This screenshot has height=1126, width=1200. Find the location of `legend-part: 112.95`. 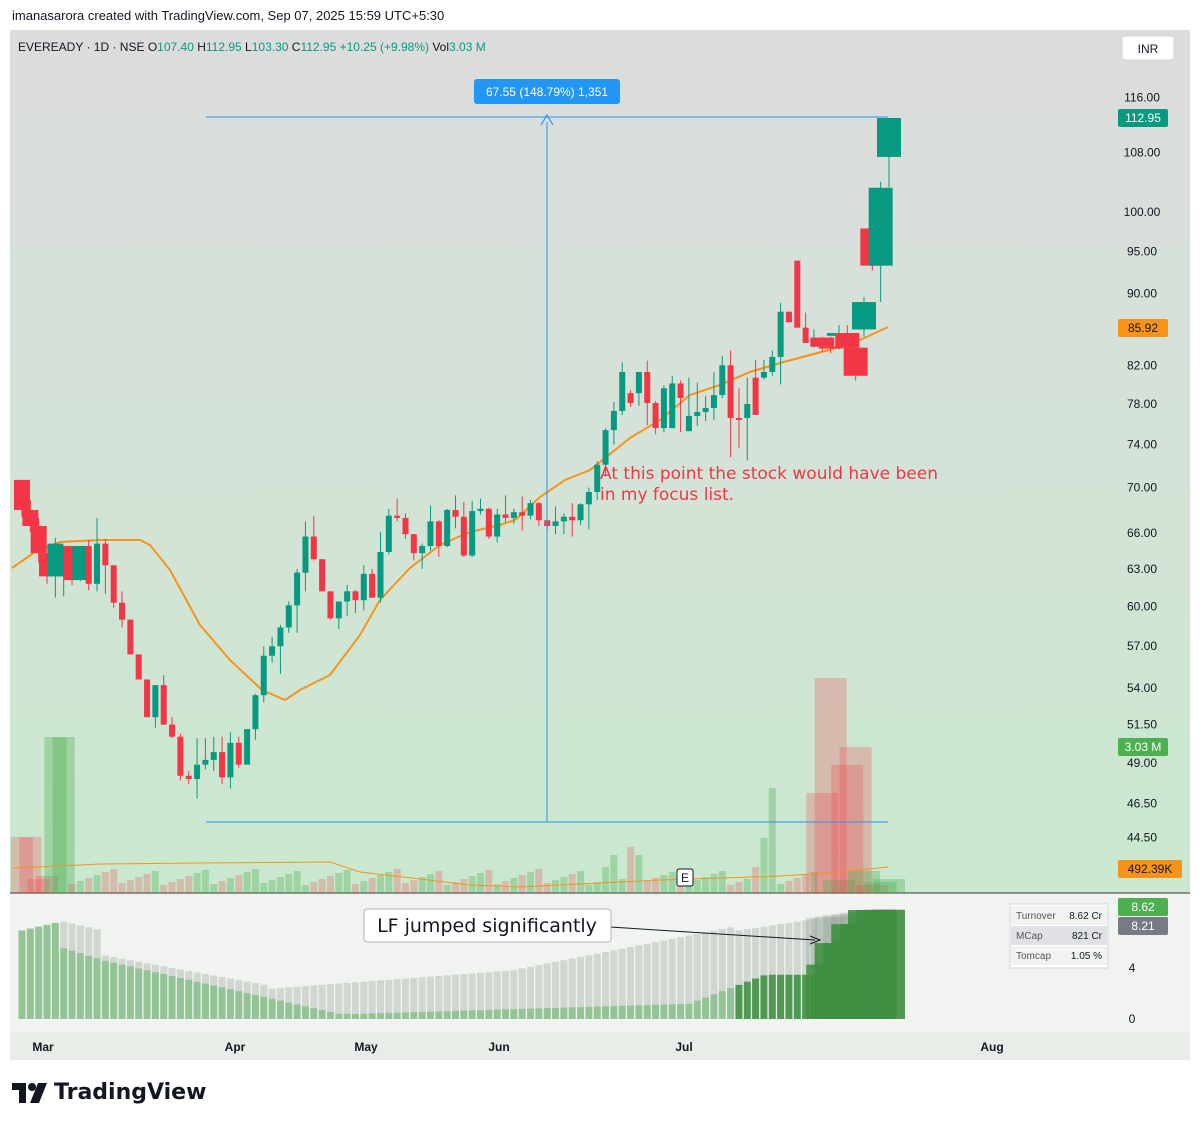

legend-part: 112.95 is located at coordinates (319, 47).